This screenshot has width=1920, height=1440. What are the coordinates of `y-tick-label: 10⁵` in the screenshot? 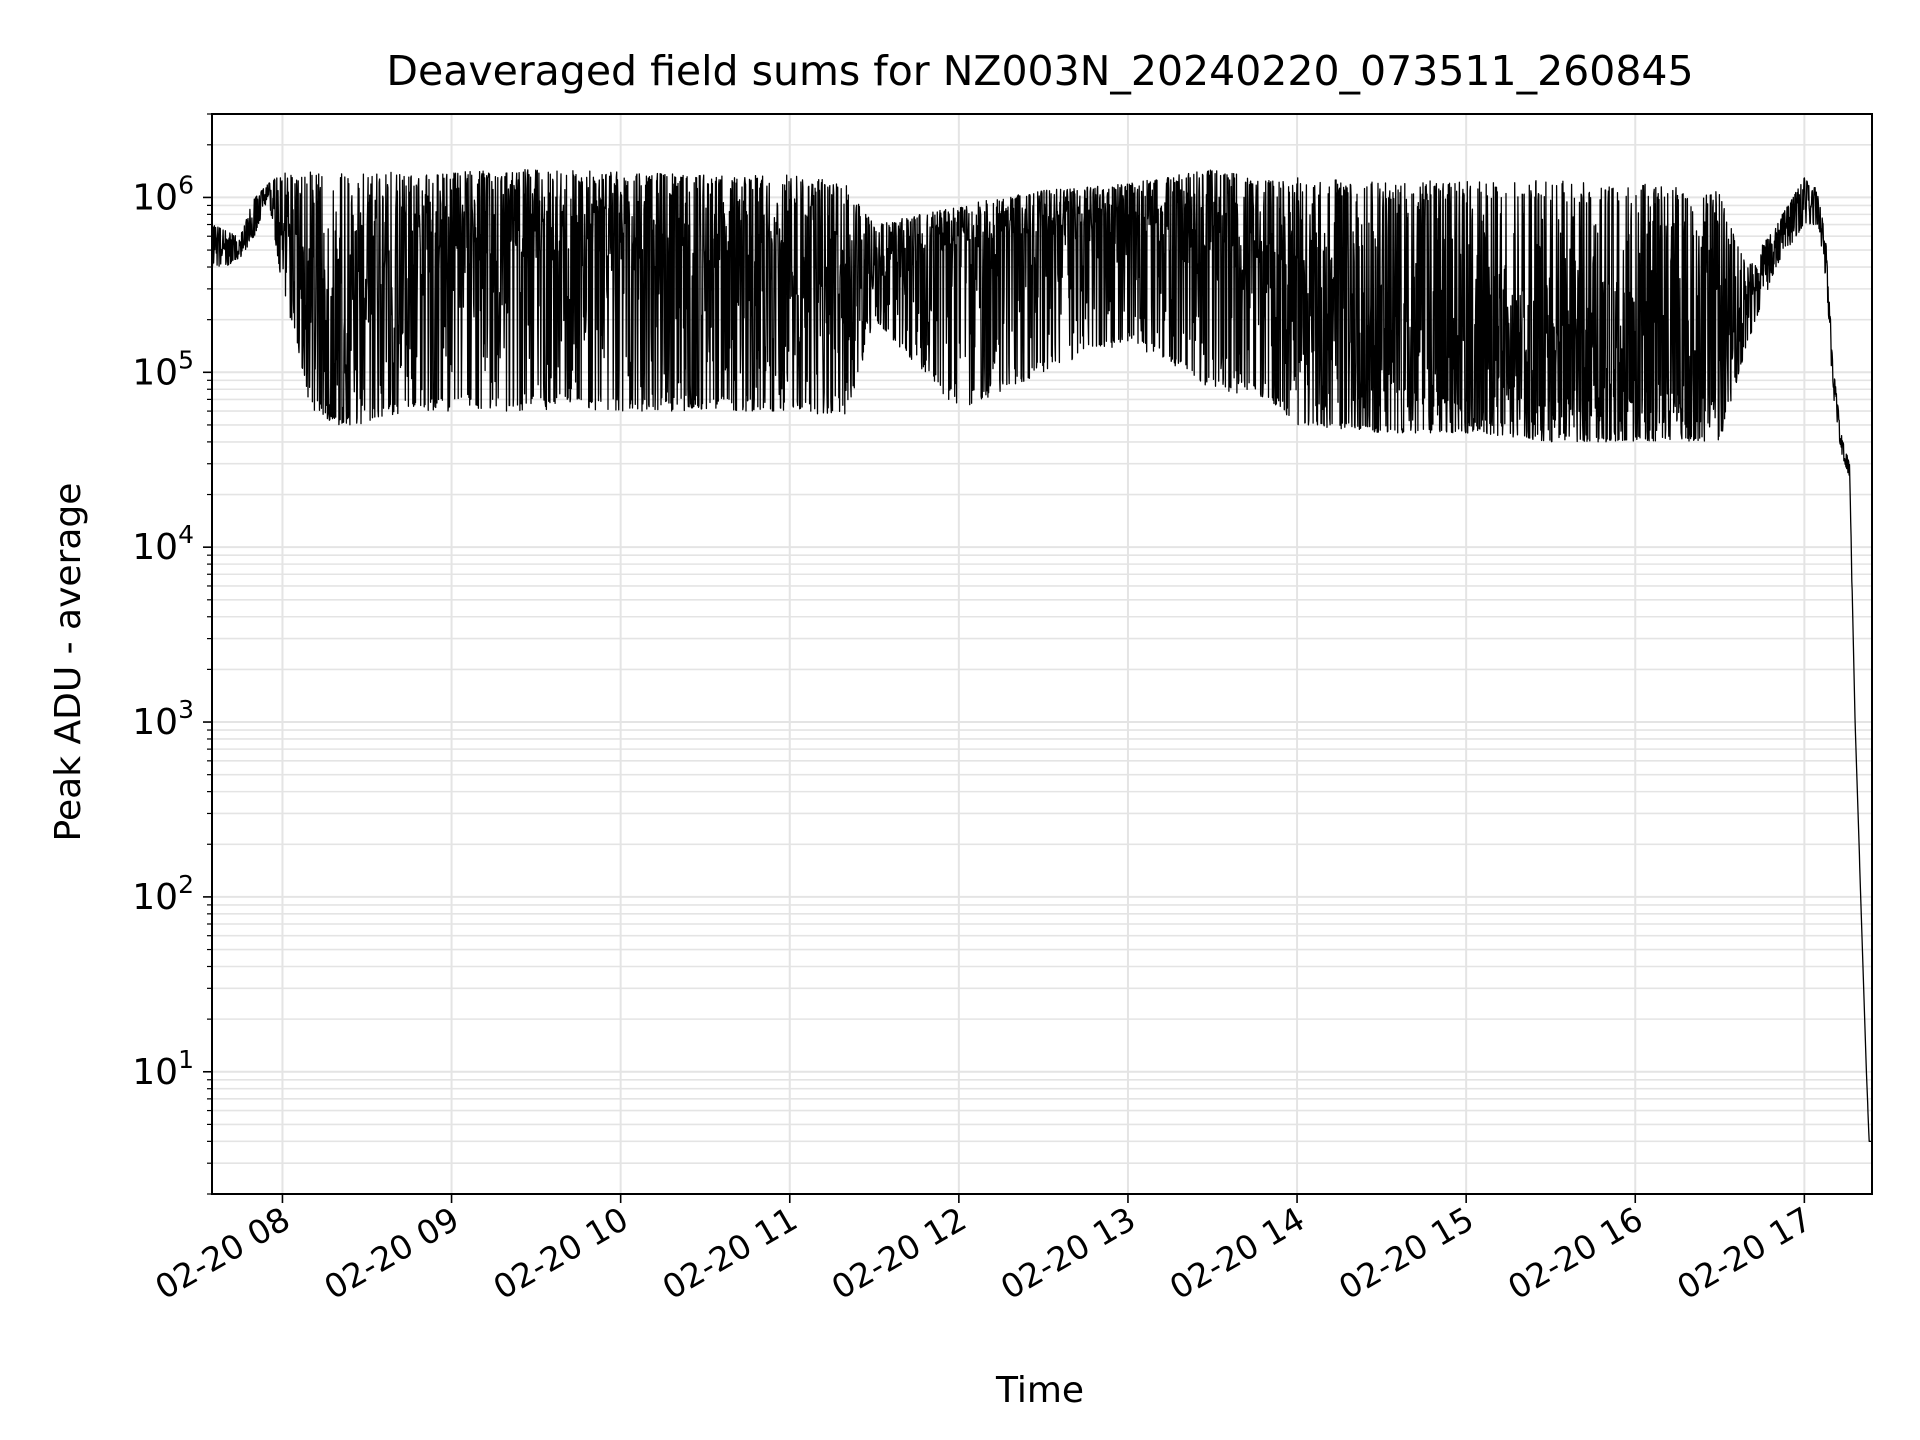 It's located at (163, 369).